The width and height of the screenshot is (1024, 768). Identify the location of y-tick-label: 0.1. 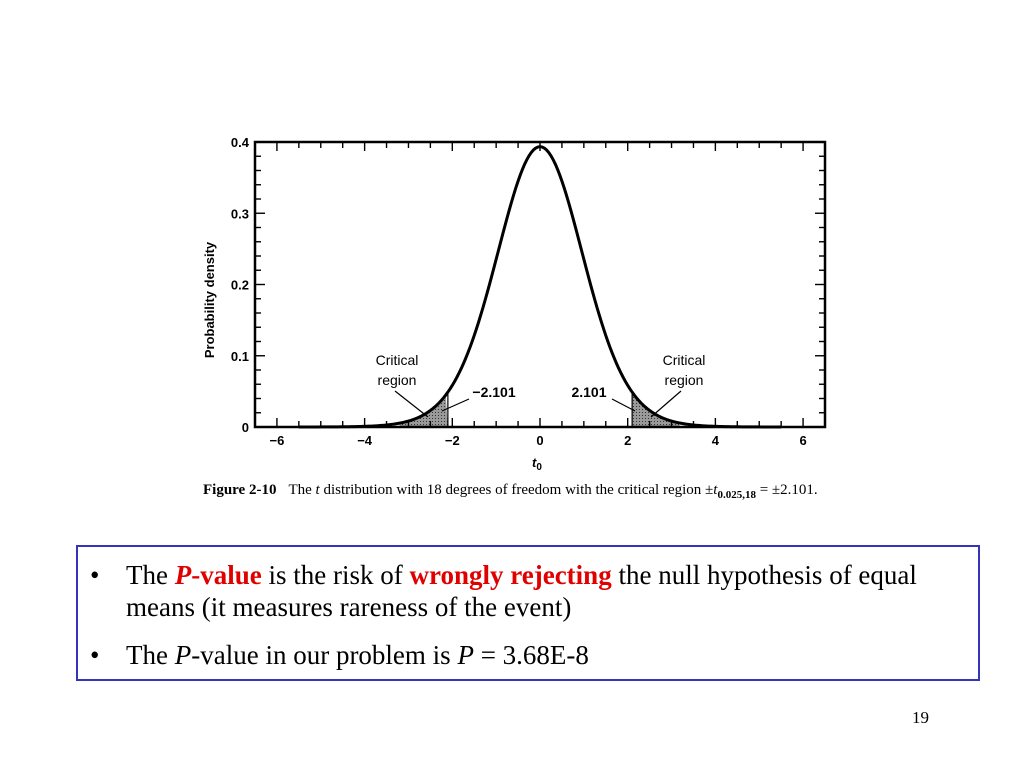
(240, 356).